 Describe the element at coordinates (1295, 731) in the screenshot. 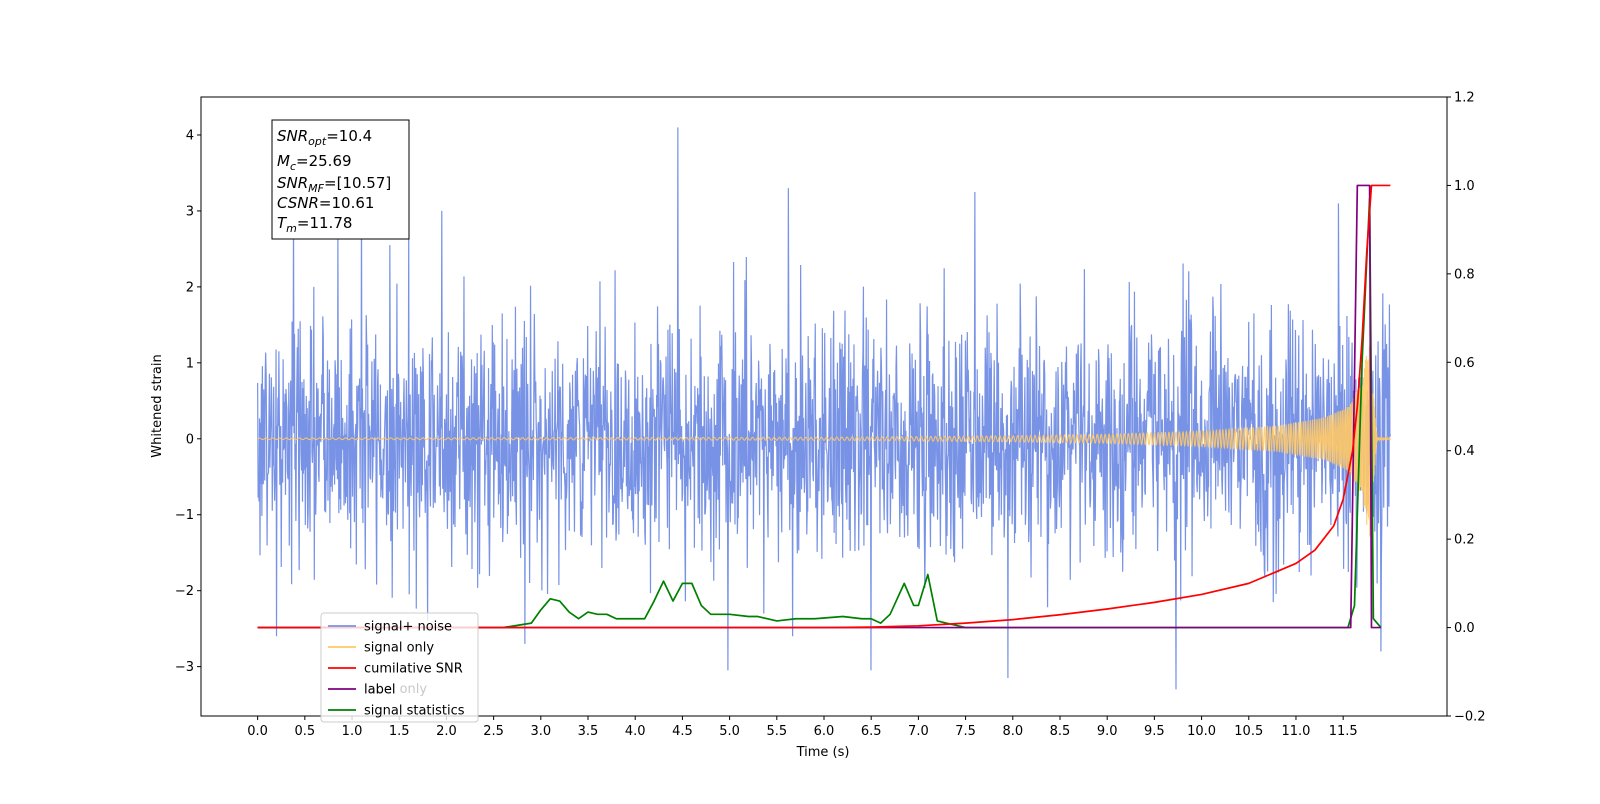

I see `x-tick-label: 11.0` at that location.